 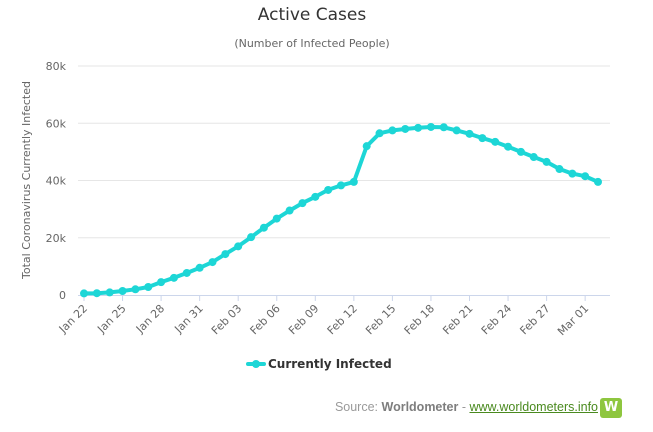 I want to click on legend-marker-swatch, so click(x=256, y=364).